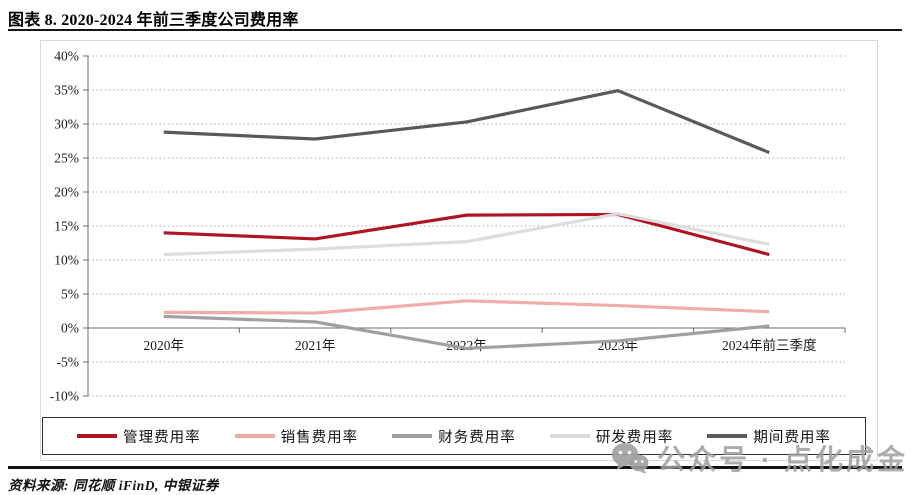  What do you see at coordinates (455, 467) in the screenshot?
I see `footer-rule` at bounding box center [455, 467].